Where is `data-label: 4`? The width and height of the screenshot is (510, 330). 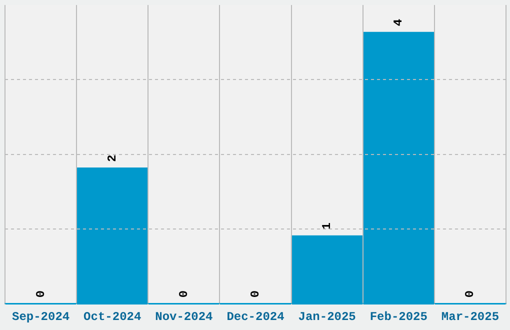
data-label: 4 is located at coordinates (399, 22).